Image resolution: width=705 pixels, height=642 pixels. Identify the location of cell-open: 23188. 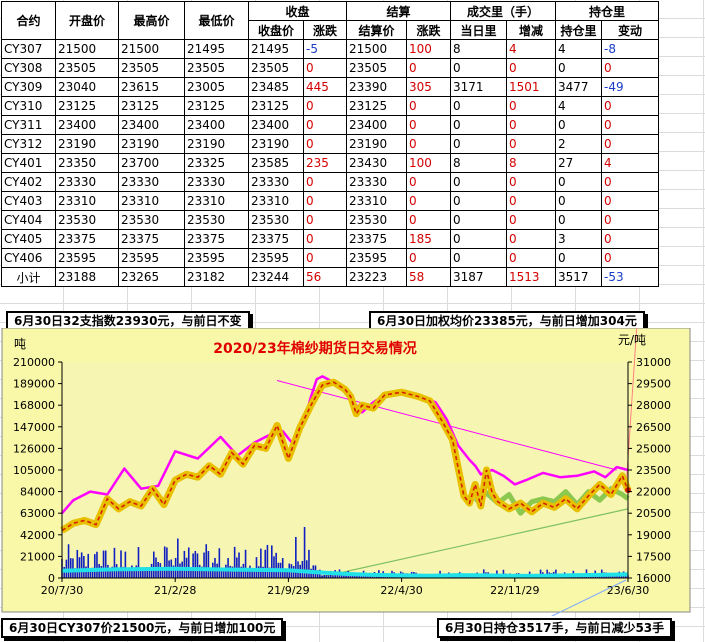
(87, 277).